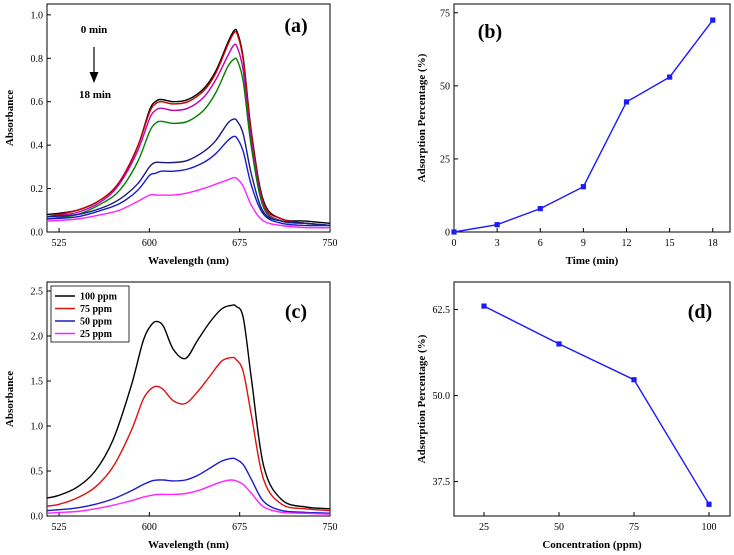 This screenshot has height=555, width=734. Describe the element at coordinates (445, 159) in the screenshot. I see `y-tick-label: 25` at that location.